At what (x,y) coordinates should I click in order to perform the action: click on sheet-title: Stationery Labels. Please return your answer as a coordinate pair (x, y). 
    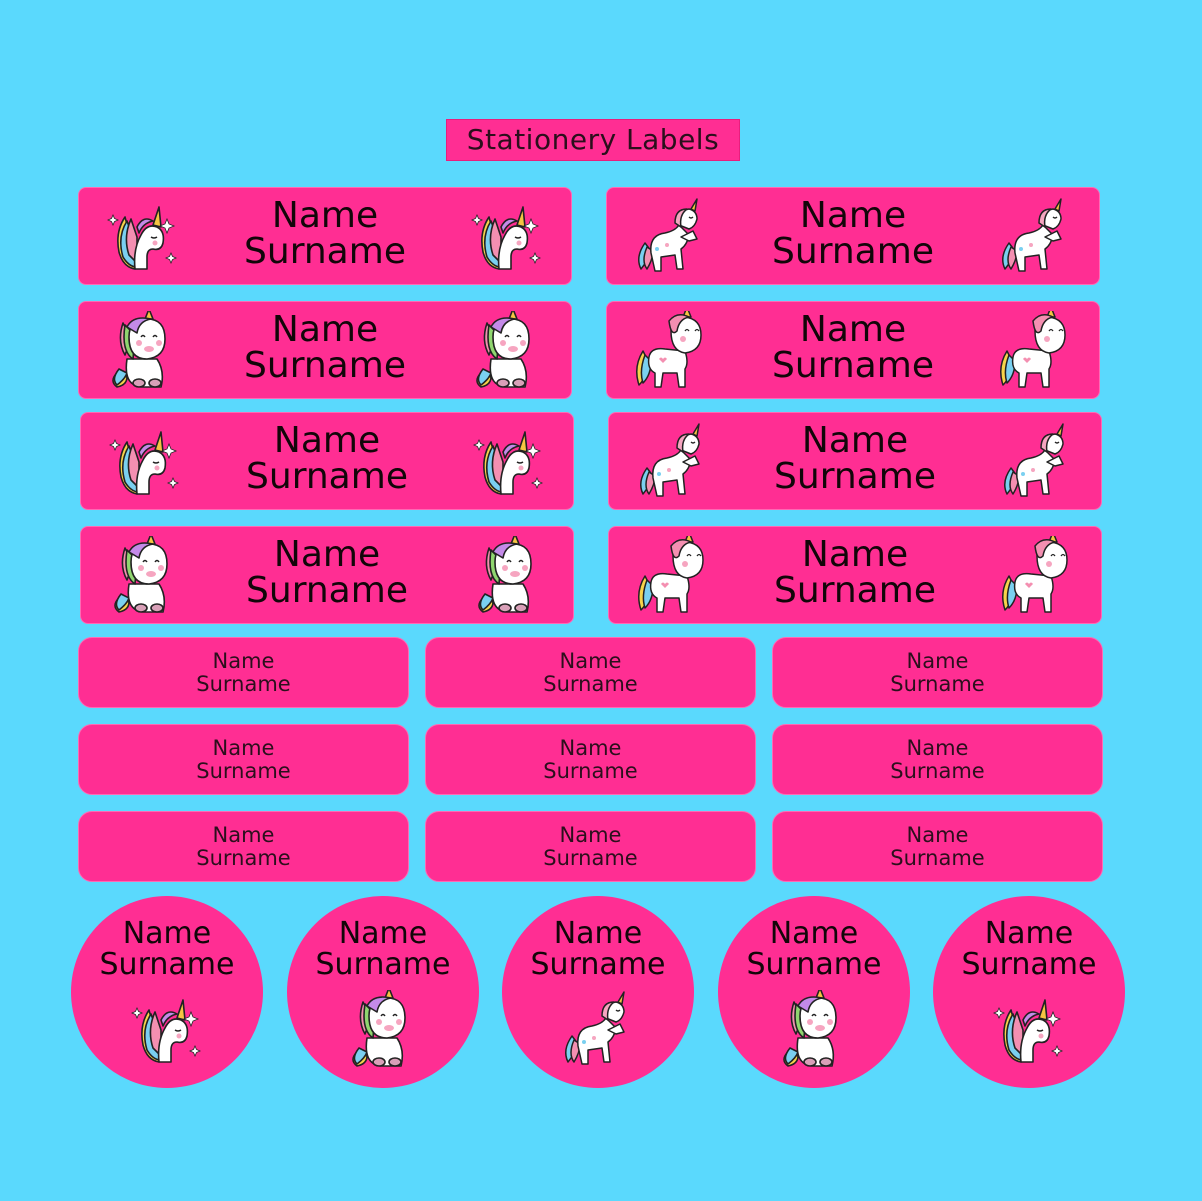
    Looking at the image, I should click on (593, 140).